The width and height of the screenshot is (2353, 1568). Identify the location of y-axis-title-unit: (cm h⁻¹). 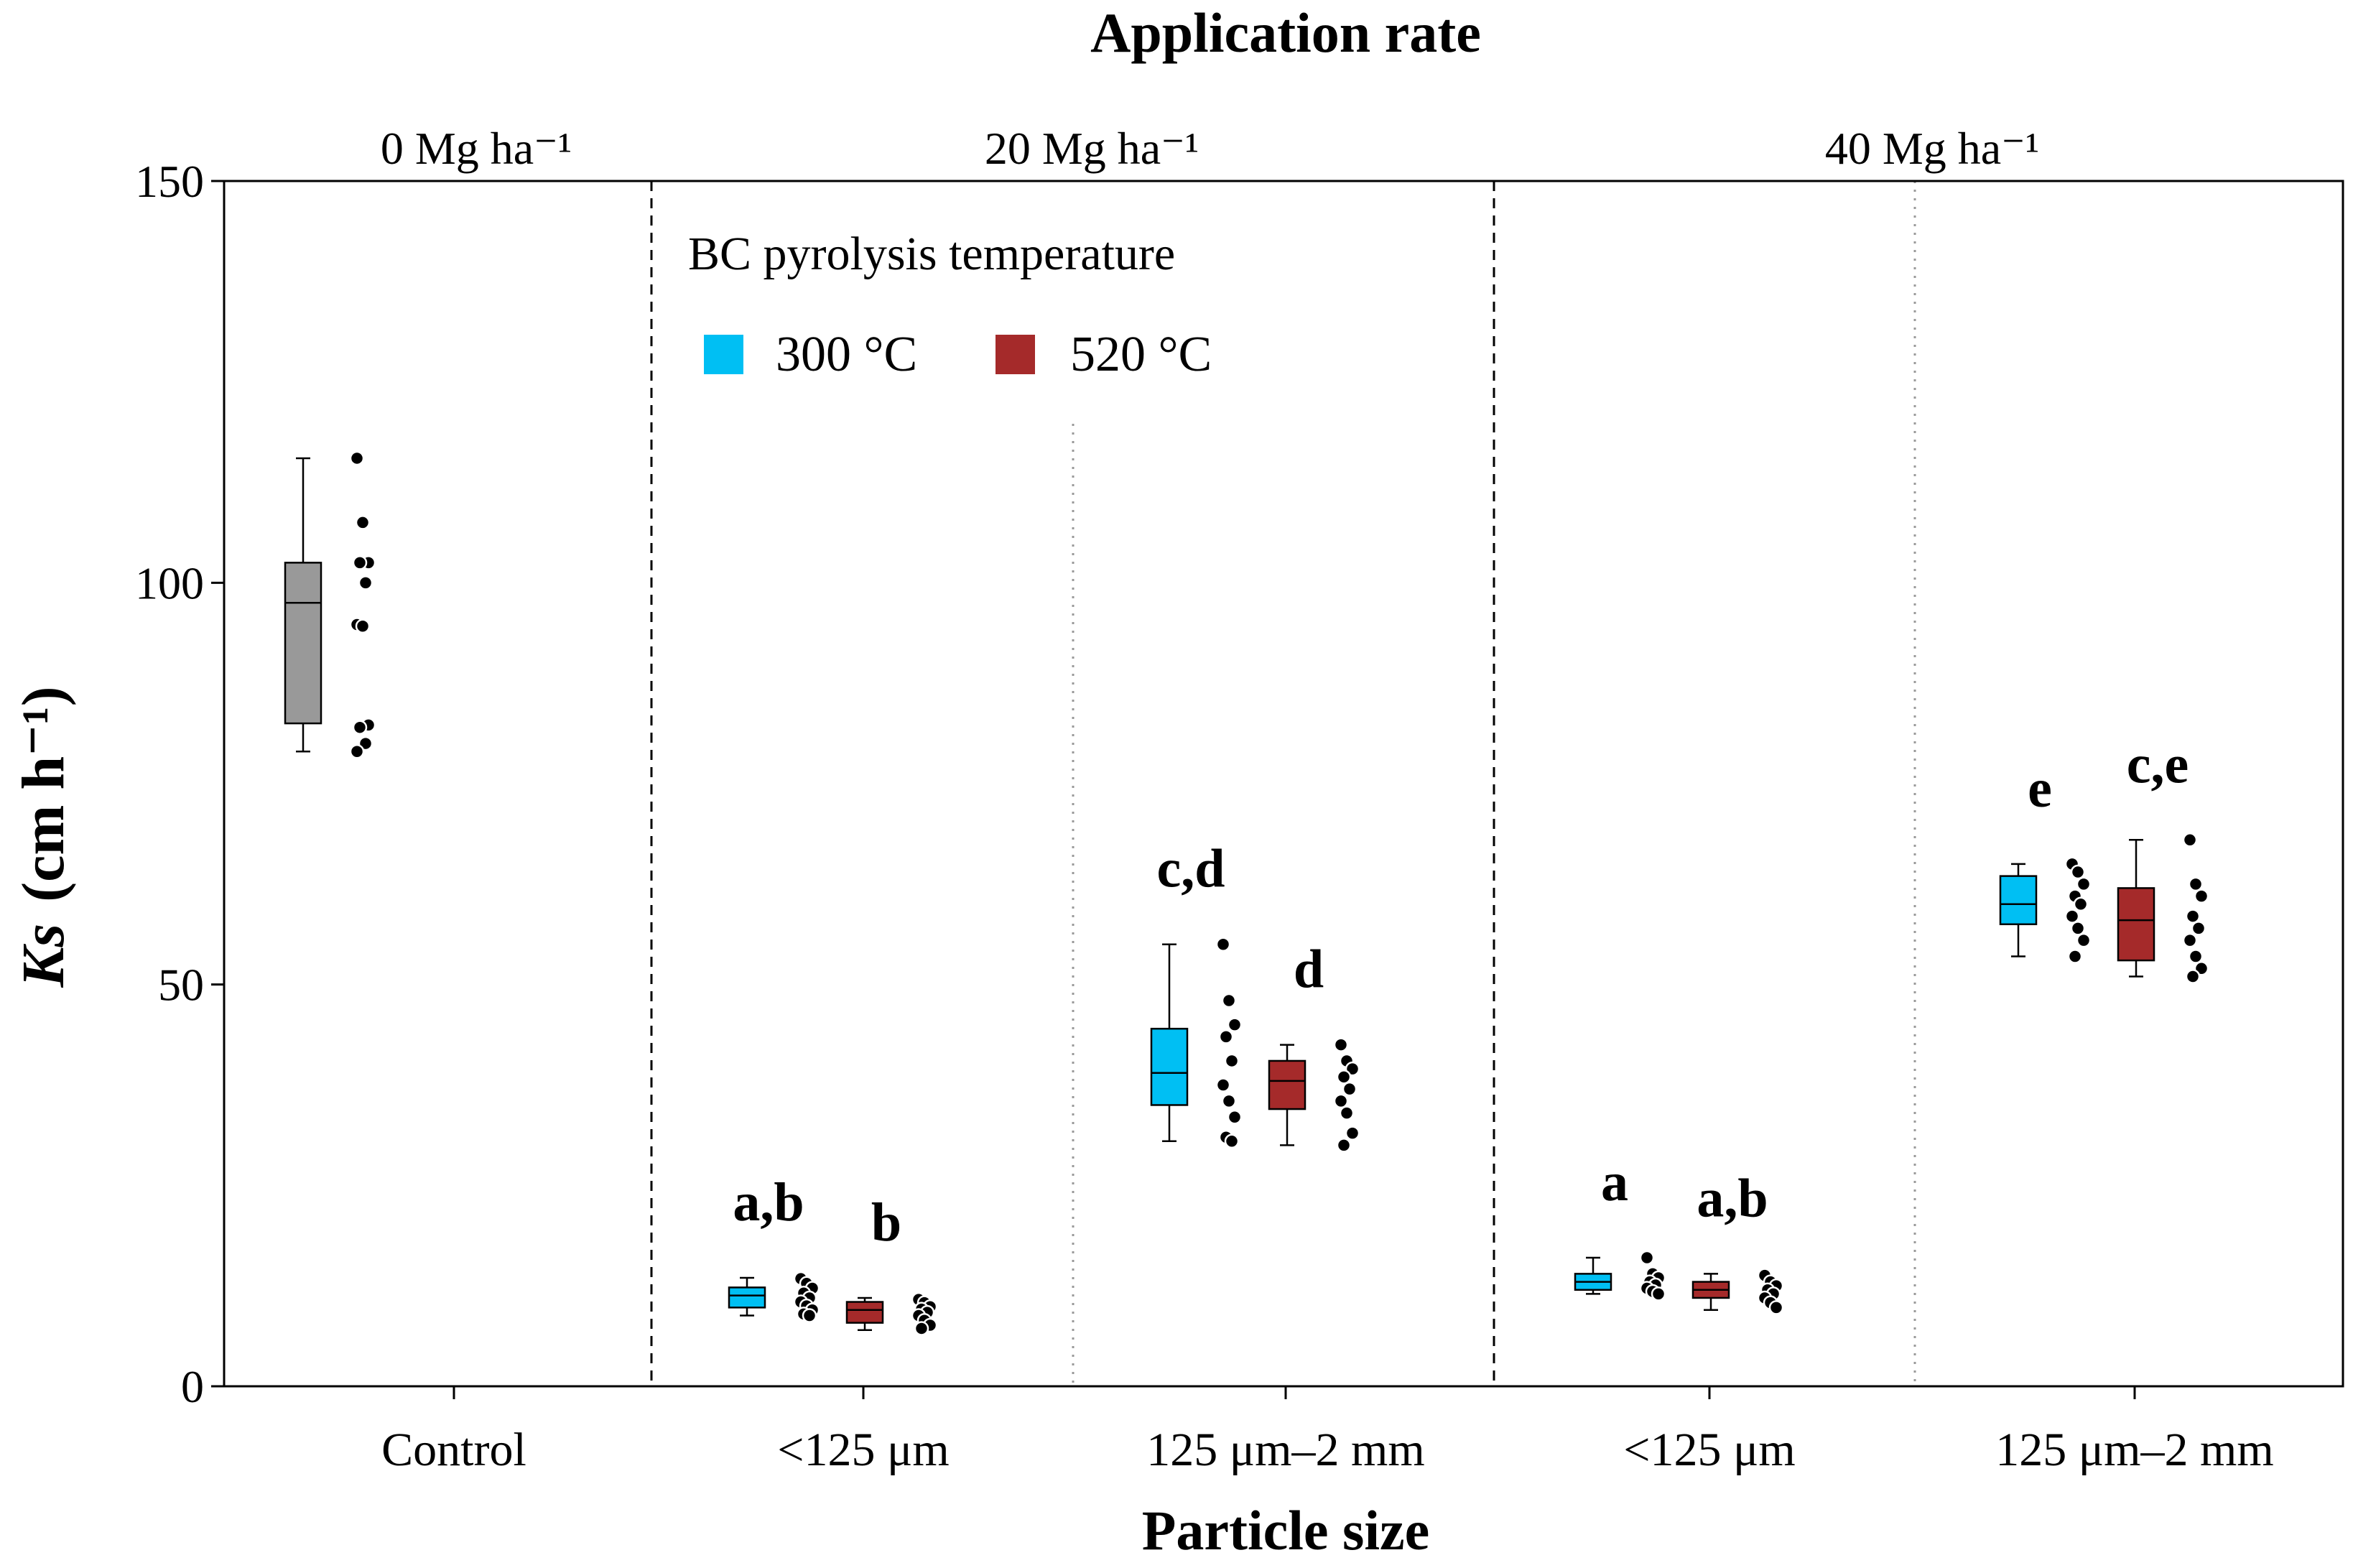
(43, 794).